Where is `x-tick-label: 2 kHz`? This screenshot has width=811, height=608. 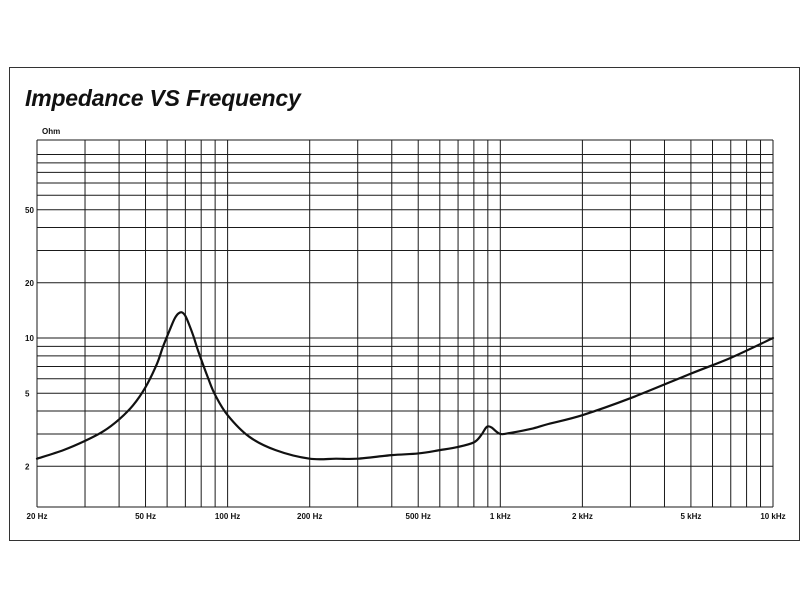
x-tick-label: 2 kHz is located at coordinates (582, 516).